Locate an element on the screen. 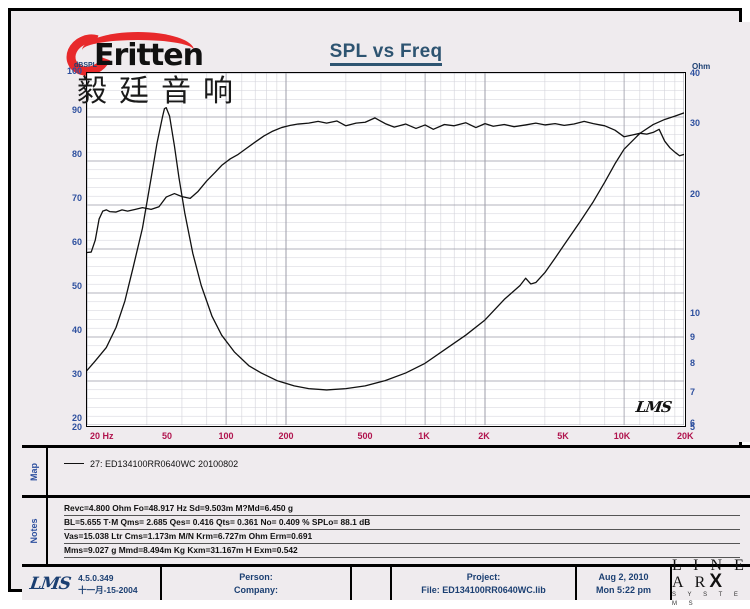  map-panel: Map 27: ED134100RR0640WC 20100802 is located at coordinates (386, 470).